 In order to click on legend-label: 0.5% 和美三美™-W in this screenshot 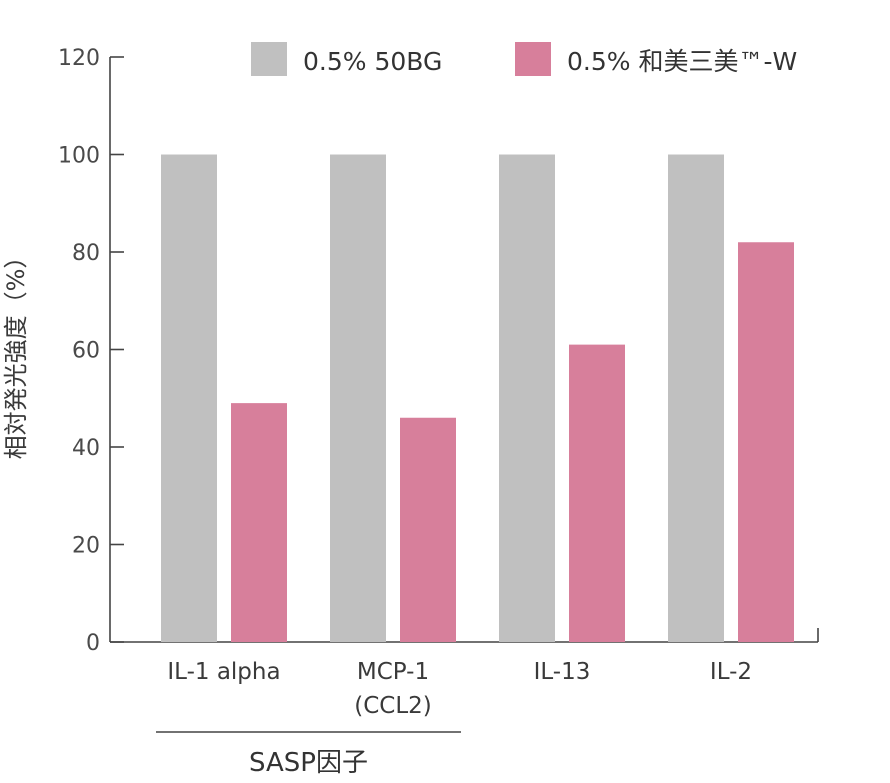, I will do `click(682, 61)`.